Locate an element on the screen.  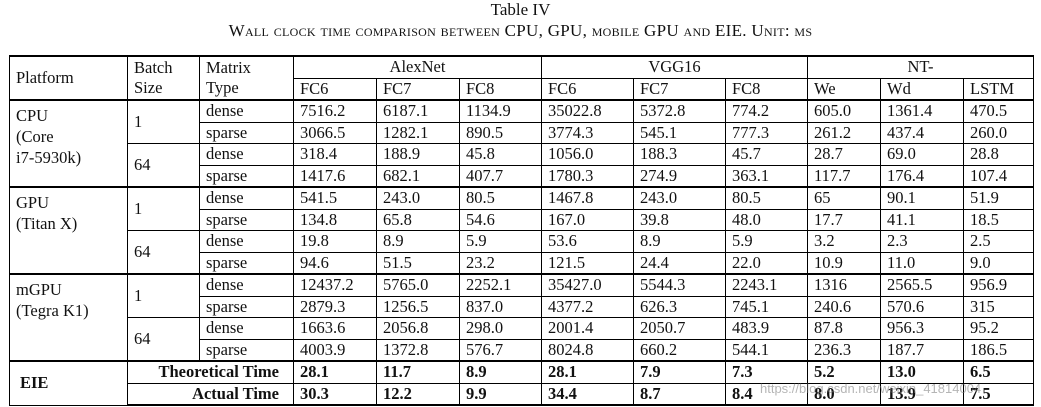
value-cell: 188.3 is located at coordinates (679, 154).